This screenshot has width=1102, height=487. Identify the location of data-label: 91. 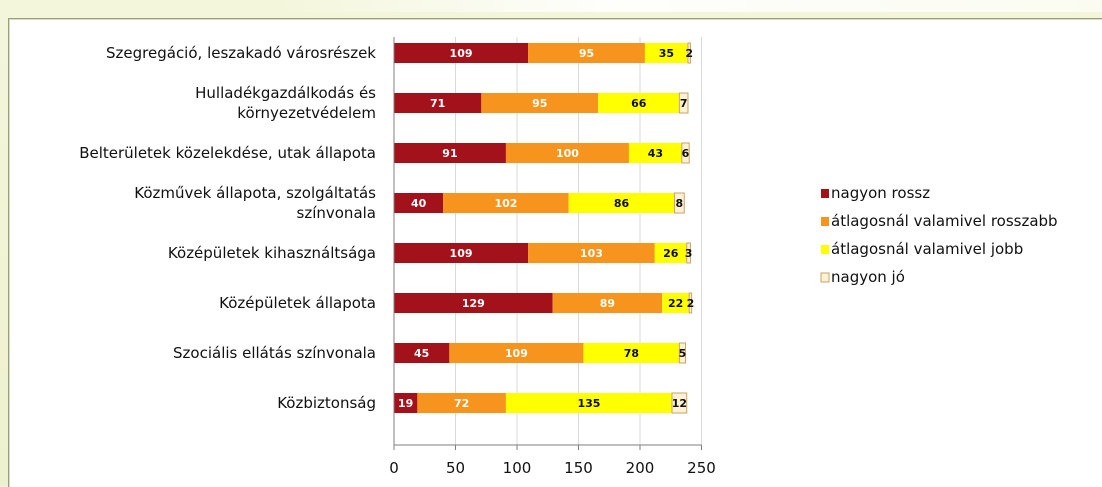
(449, 153).